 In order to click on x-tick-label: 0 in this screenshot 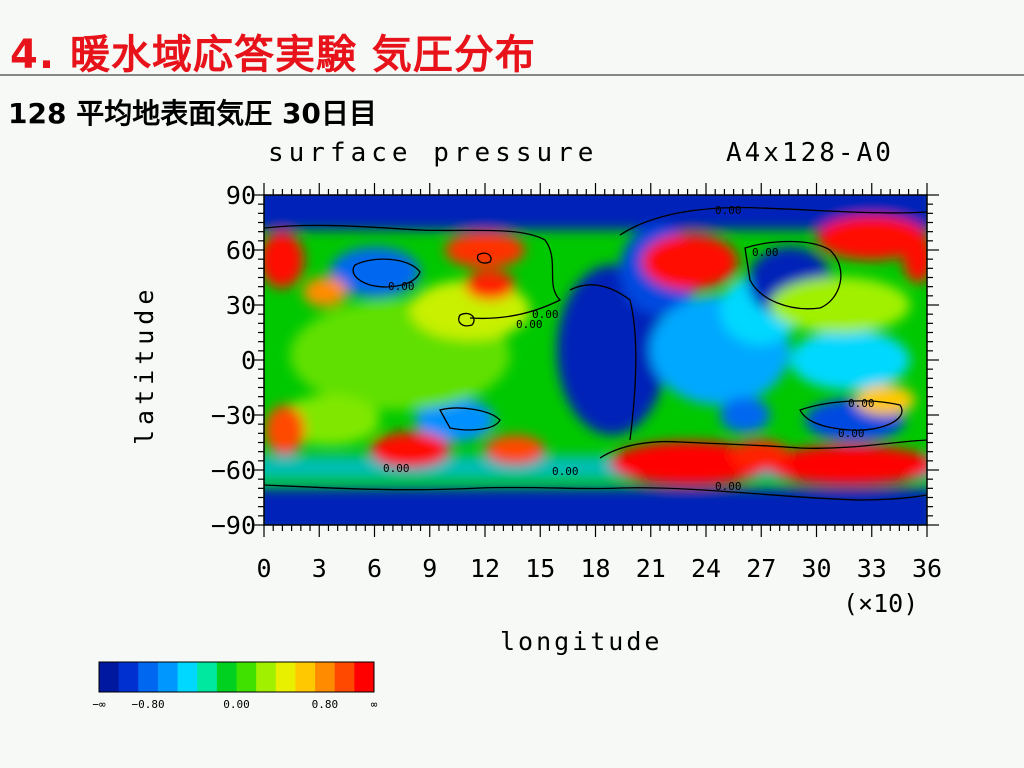, I will do `click(263, 568)`.